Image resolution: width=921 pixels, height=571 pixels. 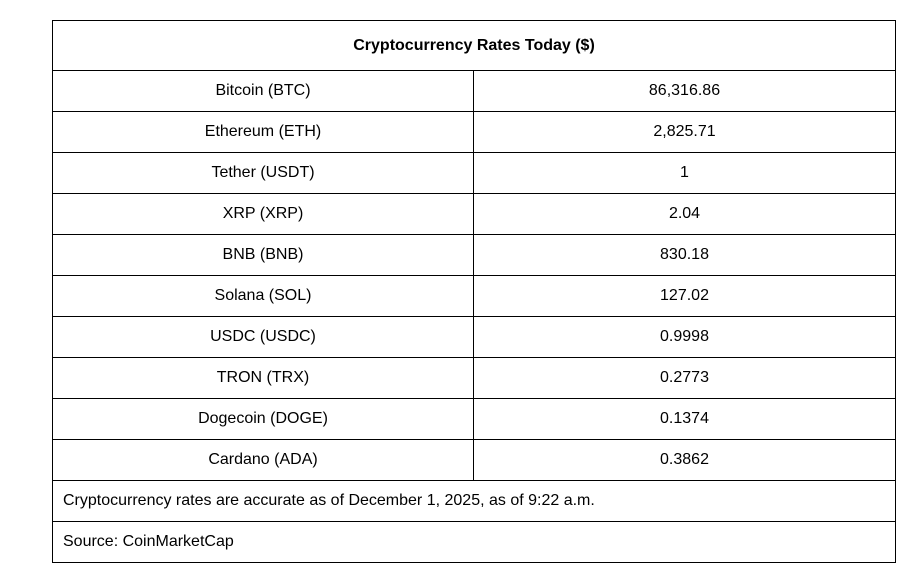 What do you see at coordinates (684, 173) in the screenshot?
I see `currency-rate: 1` at bounding box center [684, 173].